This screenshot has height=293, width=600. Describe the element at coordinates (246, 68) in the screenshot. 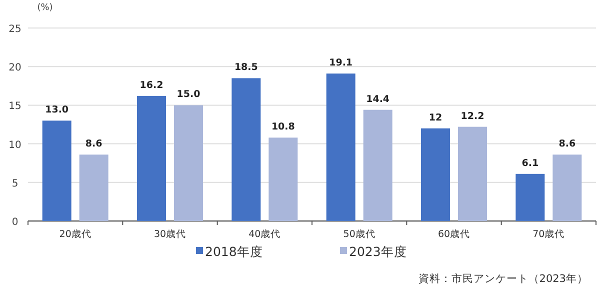

I see `data-label: 18.5` at that location.